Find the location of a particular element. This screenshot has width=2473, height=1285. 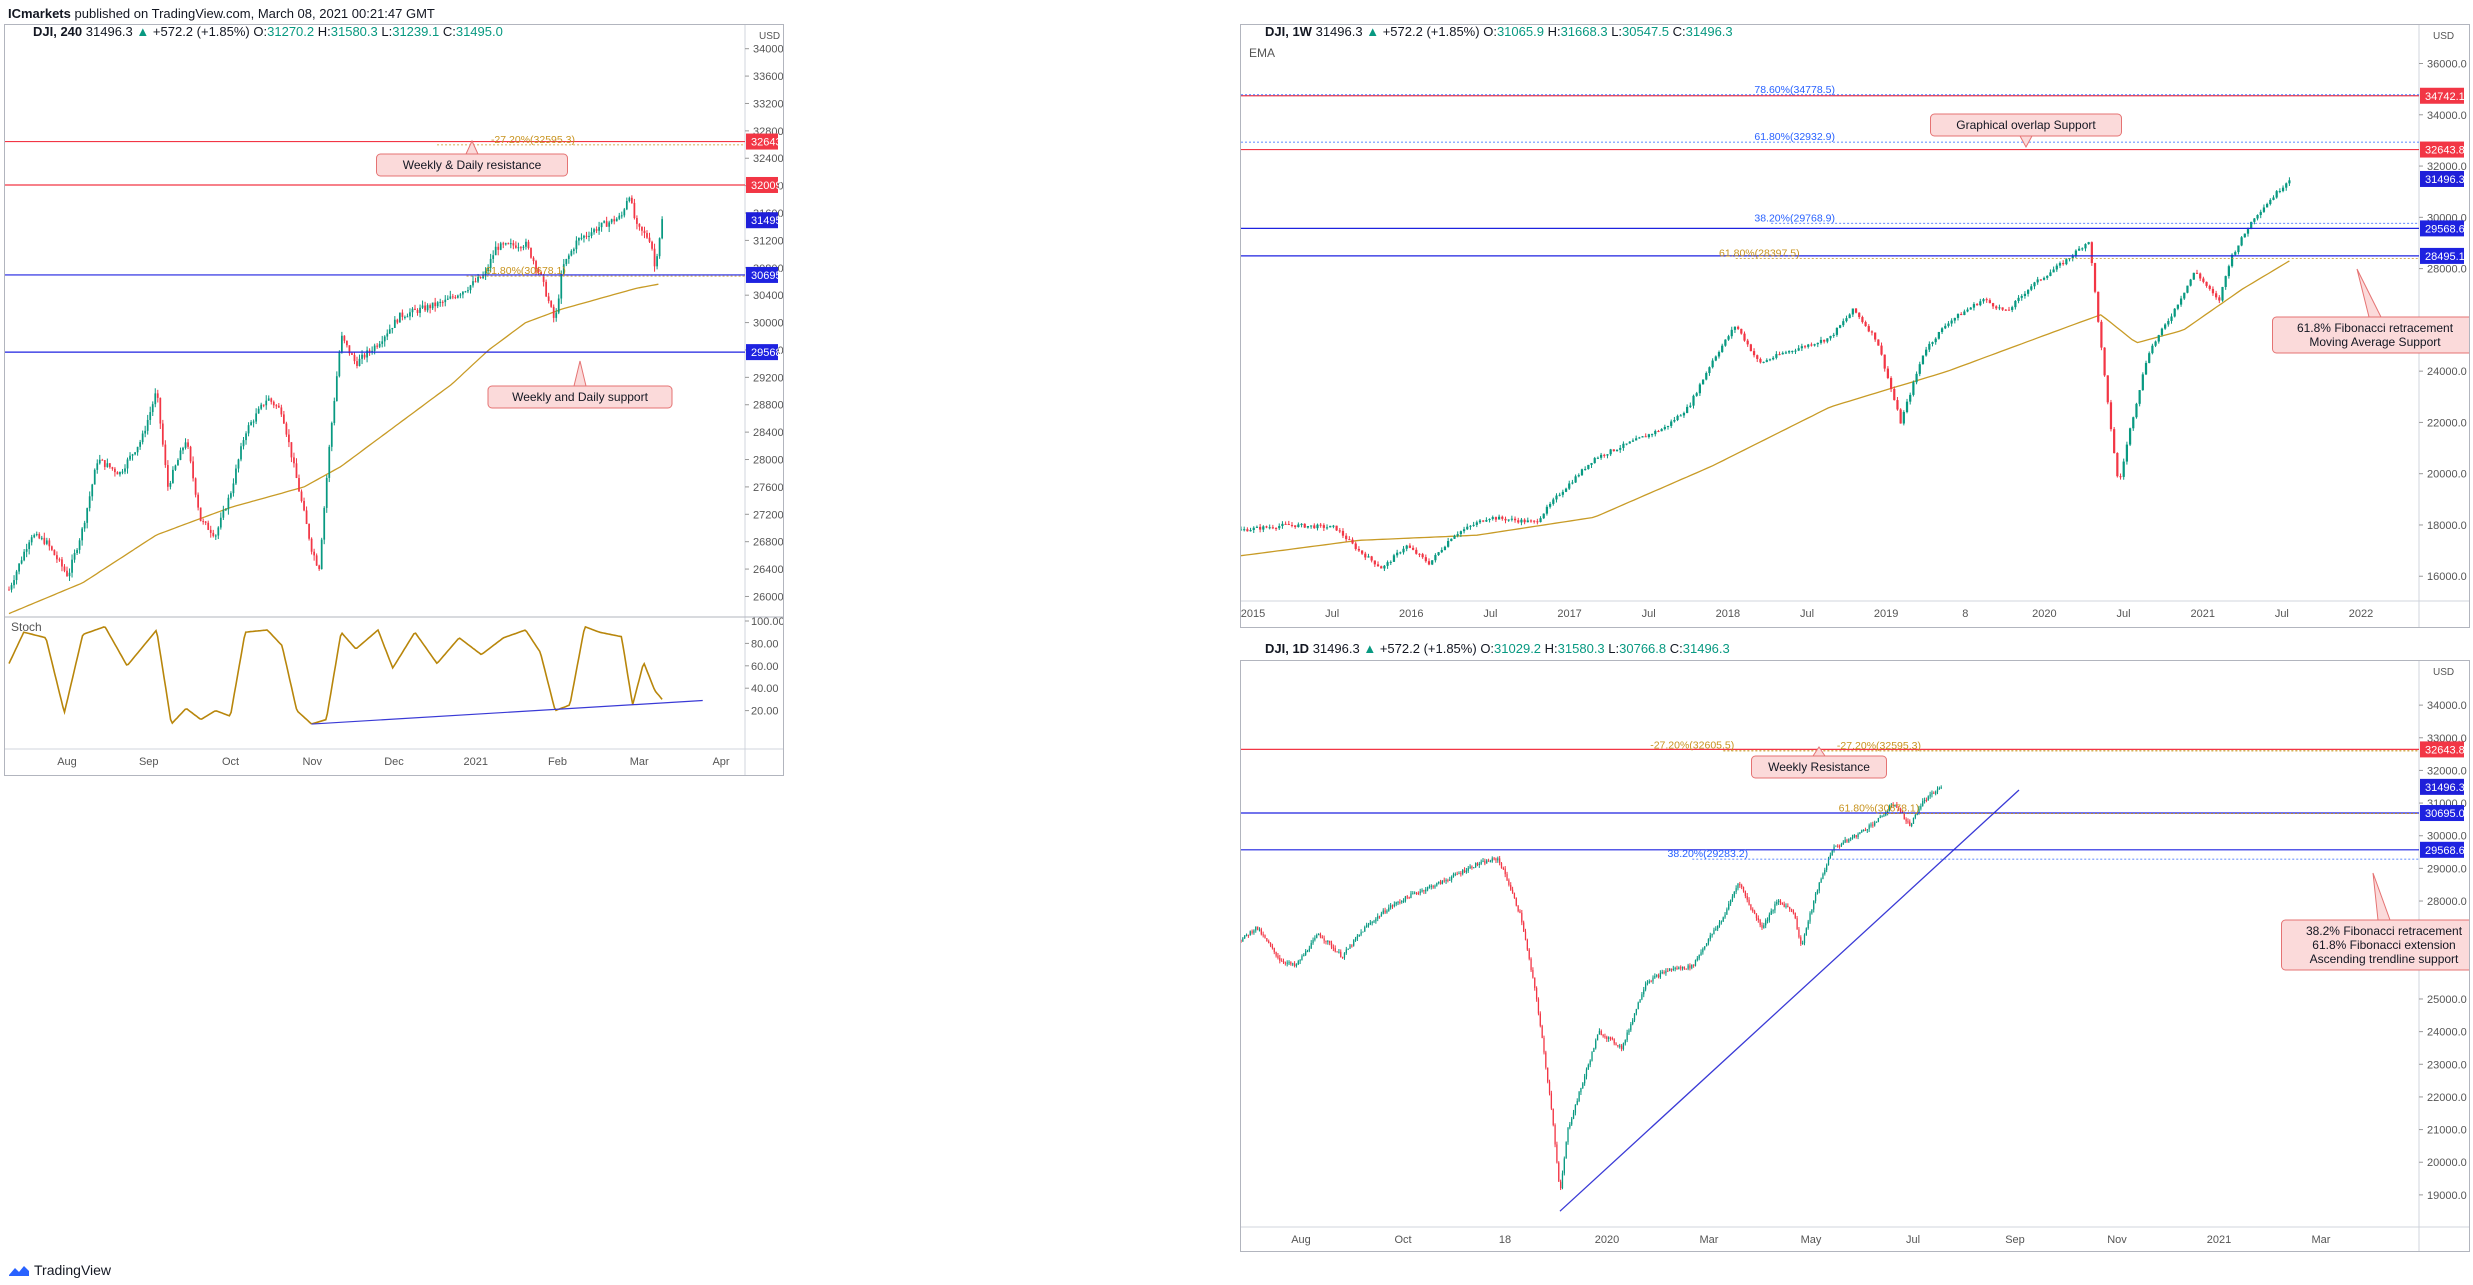

price-tick-label: 31200.0 is located at coordinates (768, 241).